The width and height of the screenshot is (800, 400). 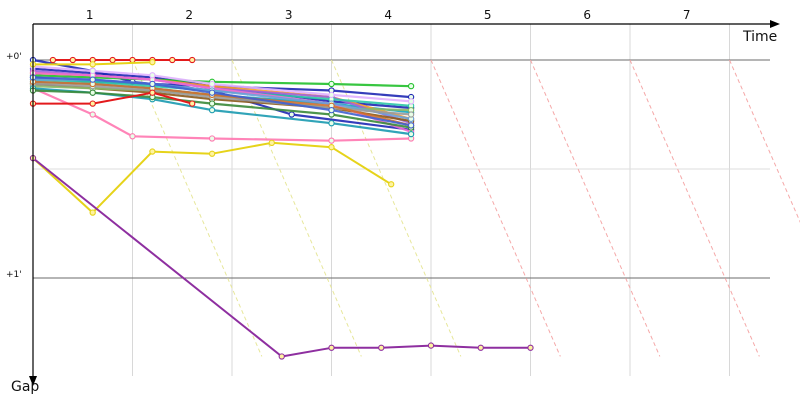 What do you see at coordinates (189, 15) in the screenshot?
I see `lap-label: 2` at bounding box center [189, 15].